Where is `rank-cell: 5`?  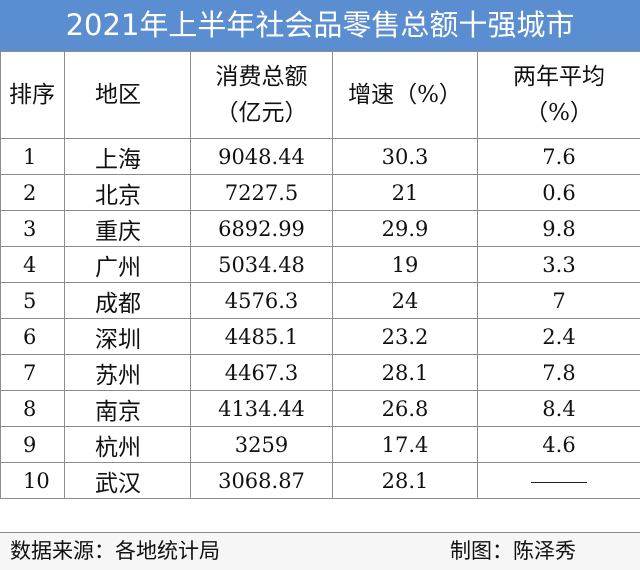
rank-cell: 5 is located at coordinates (33, 301).